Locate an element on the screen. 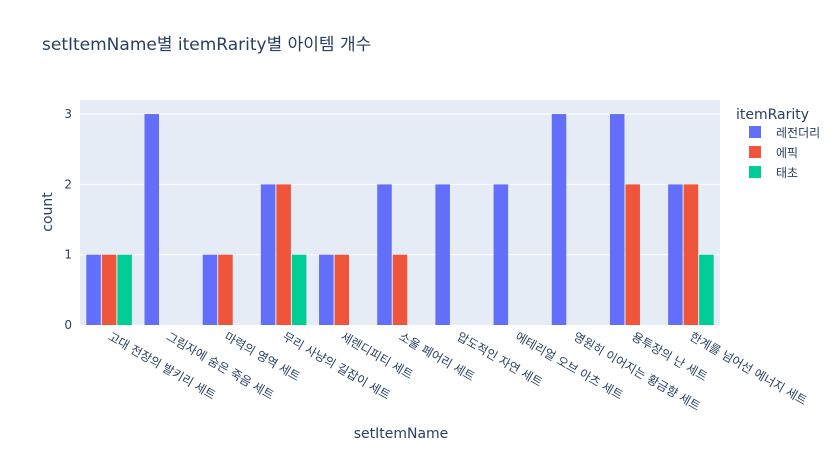  bar-레전더리-6 is located at coordinates (442, 254).